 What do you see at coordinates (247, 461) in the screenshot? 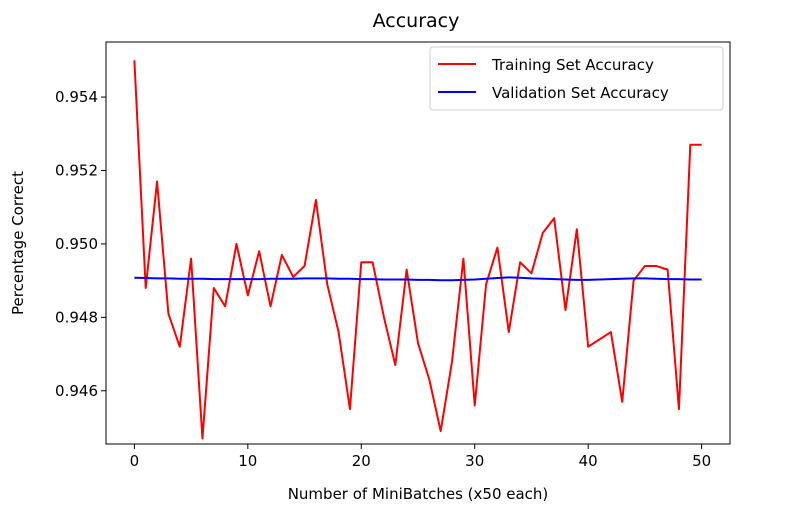
I see `x-tick-label: 10` at bounding box center [247, 461].